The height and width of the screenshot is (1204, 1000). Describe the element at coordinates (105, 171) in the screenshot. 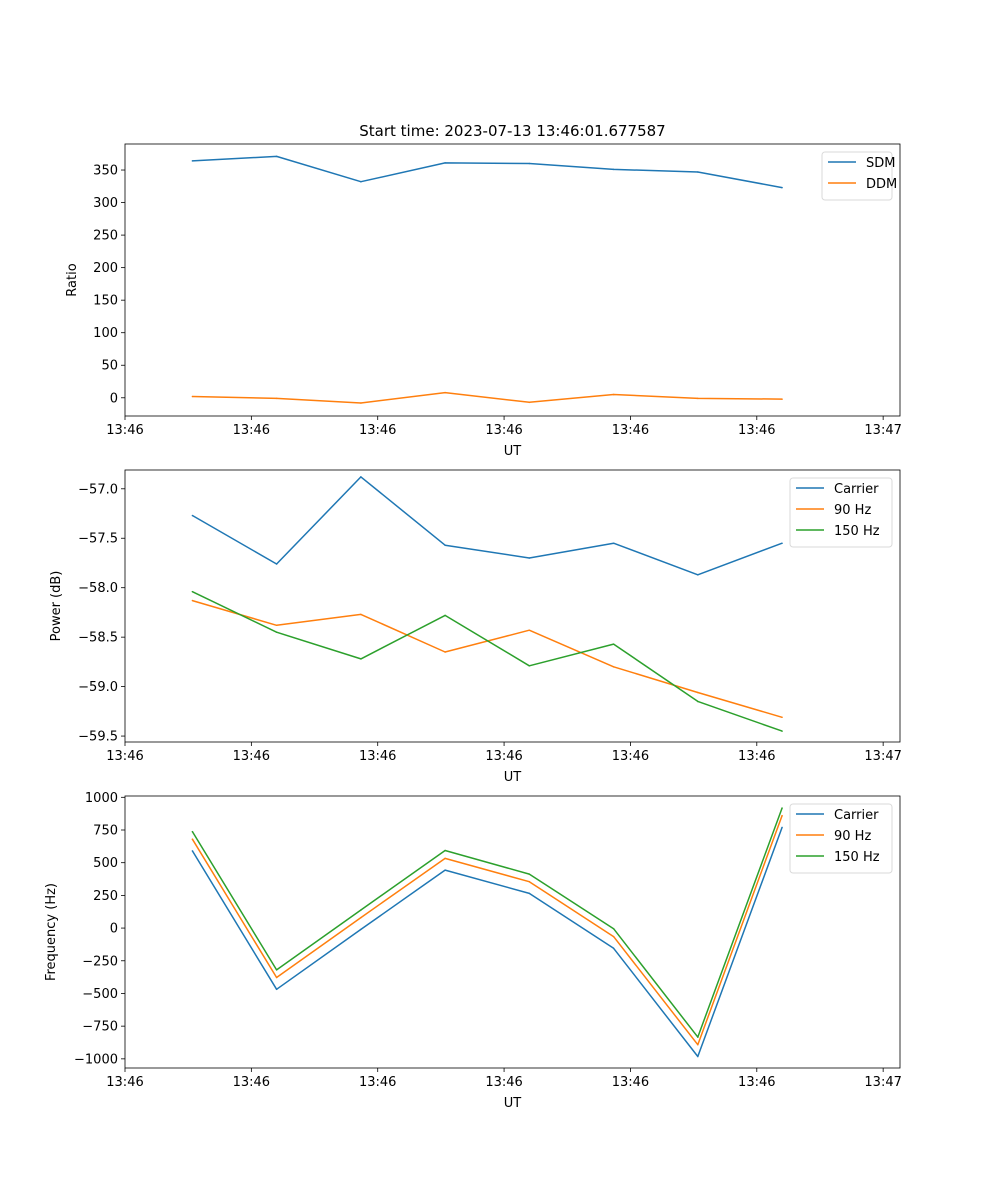

I see `y-tick-label: 350` at that location.